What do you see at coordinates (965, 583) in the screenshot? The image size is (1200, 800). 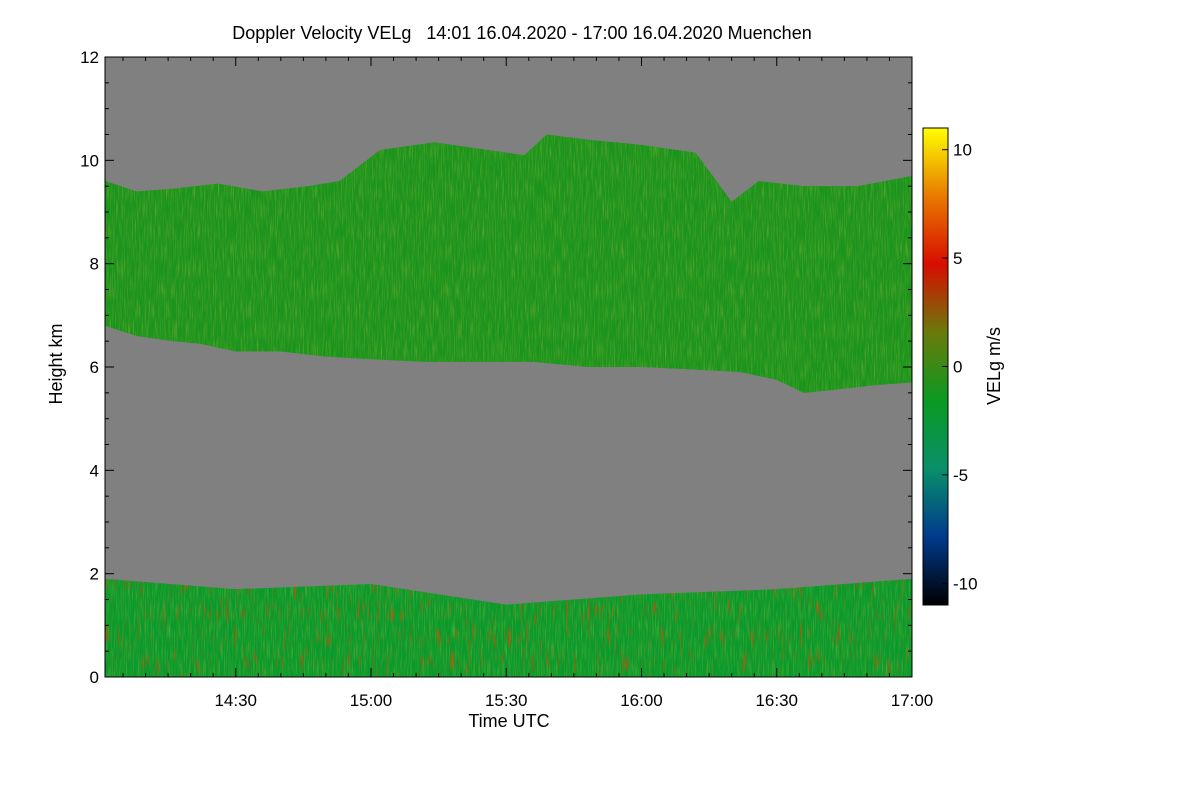 I see `colorbar-tick-label: -10` at bounding box center [965, 583].